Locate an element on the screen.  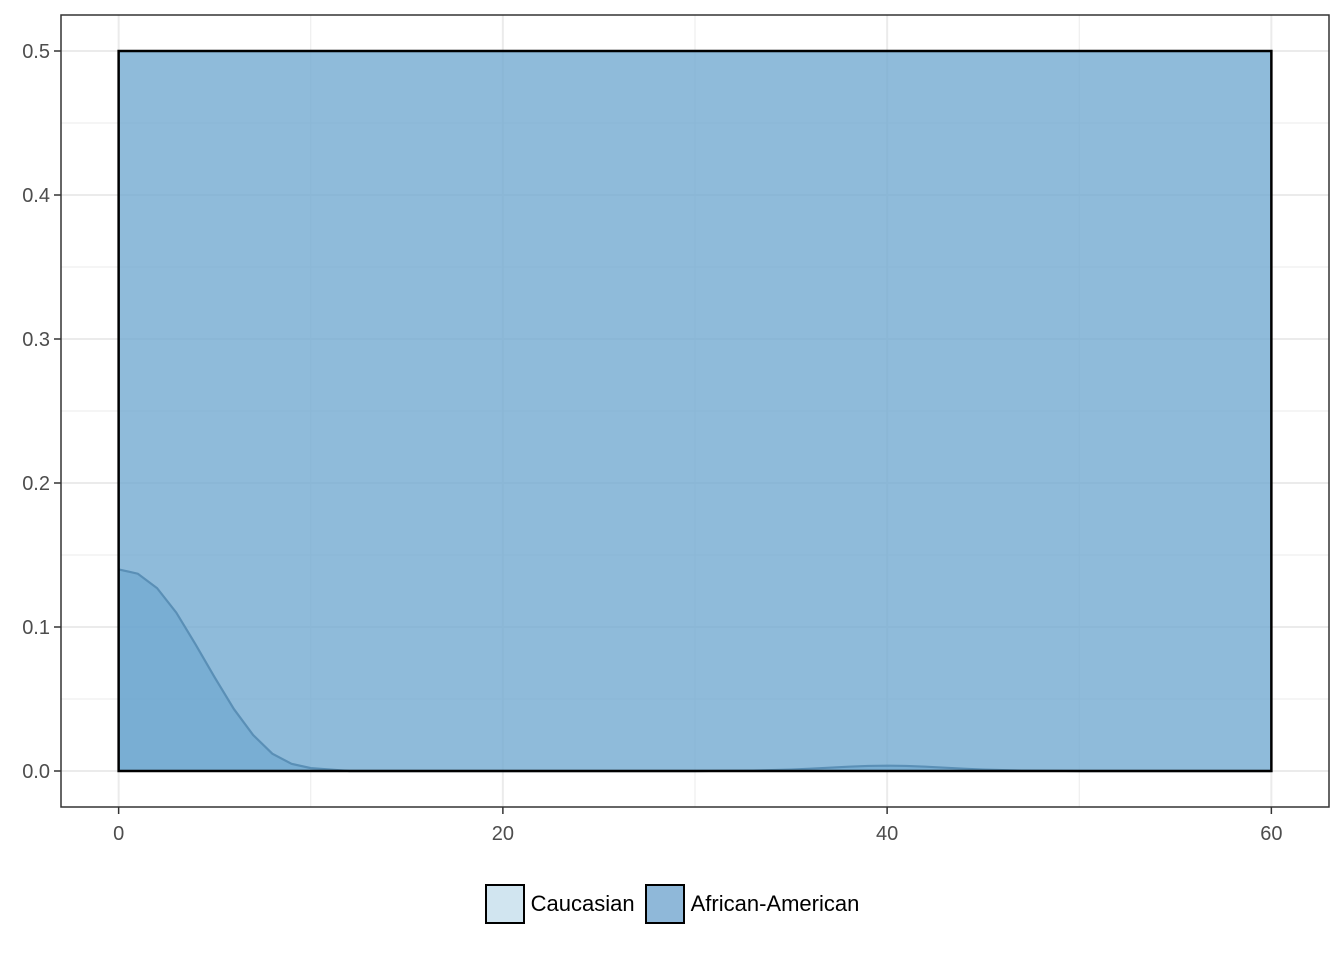
legend-label-caucasian: Caucasian is located at coordinates (582, 903).